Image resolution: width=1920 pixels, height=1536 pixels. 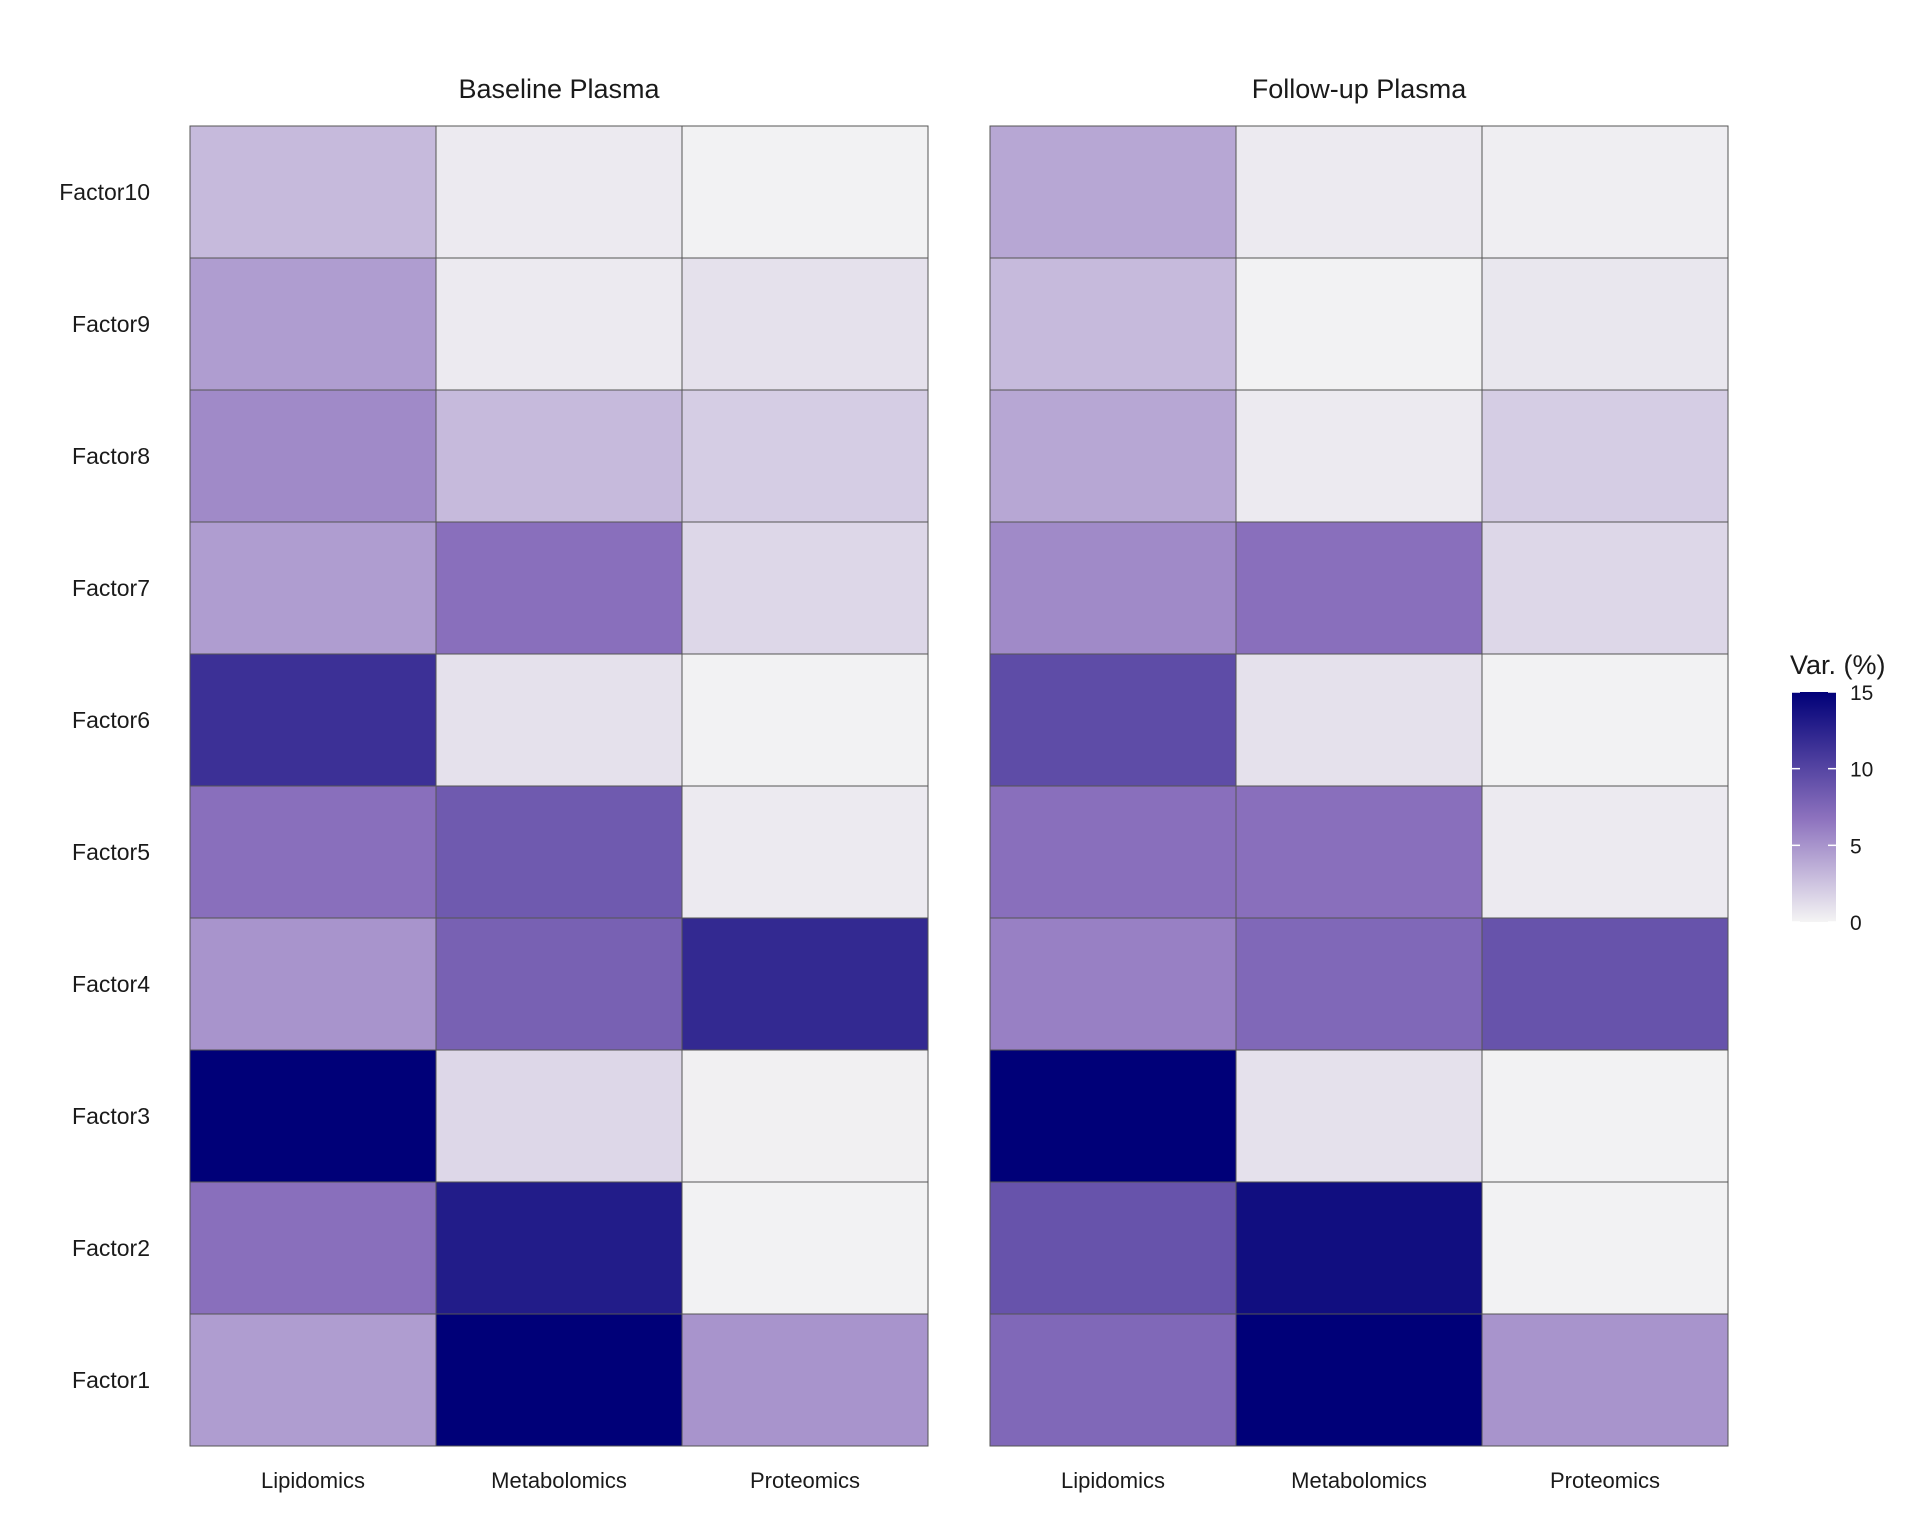 What do you see at coordinates (111, 1116) in the screenshot?
I see `y-tick-label: Factor3` at bounding box center [111, 1116].